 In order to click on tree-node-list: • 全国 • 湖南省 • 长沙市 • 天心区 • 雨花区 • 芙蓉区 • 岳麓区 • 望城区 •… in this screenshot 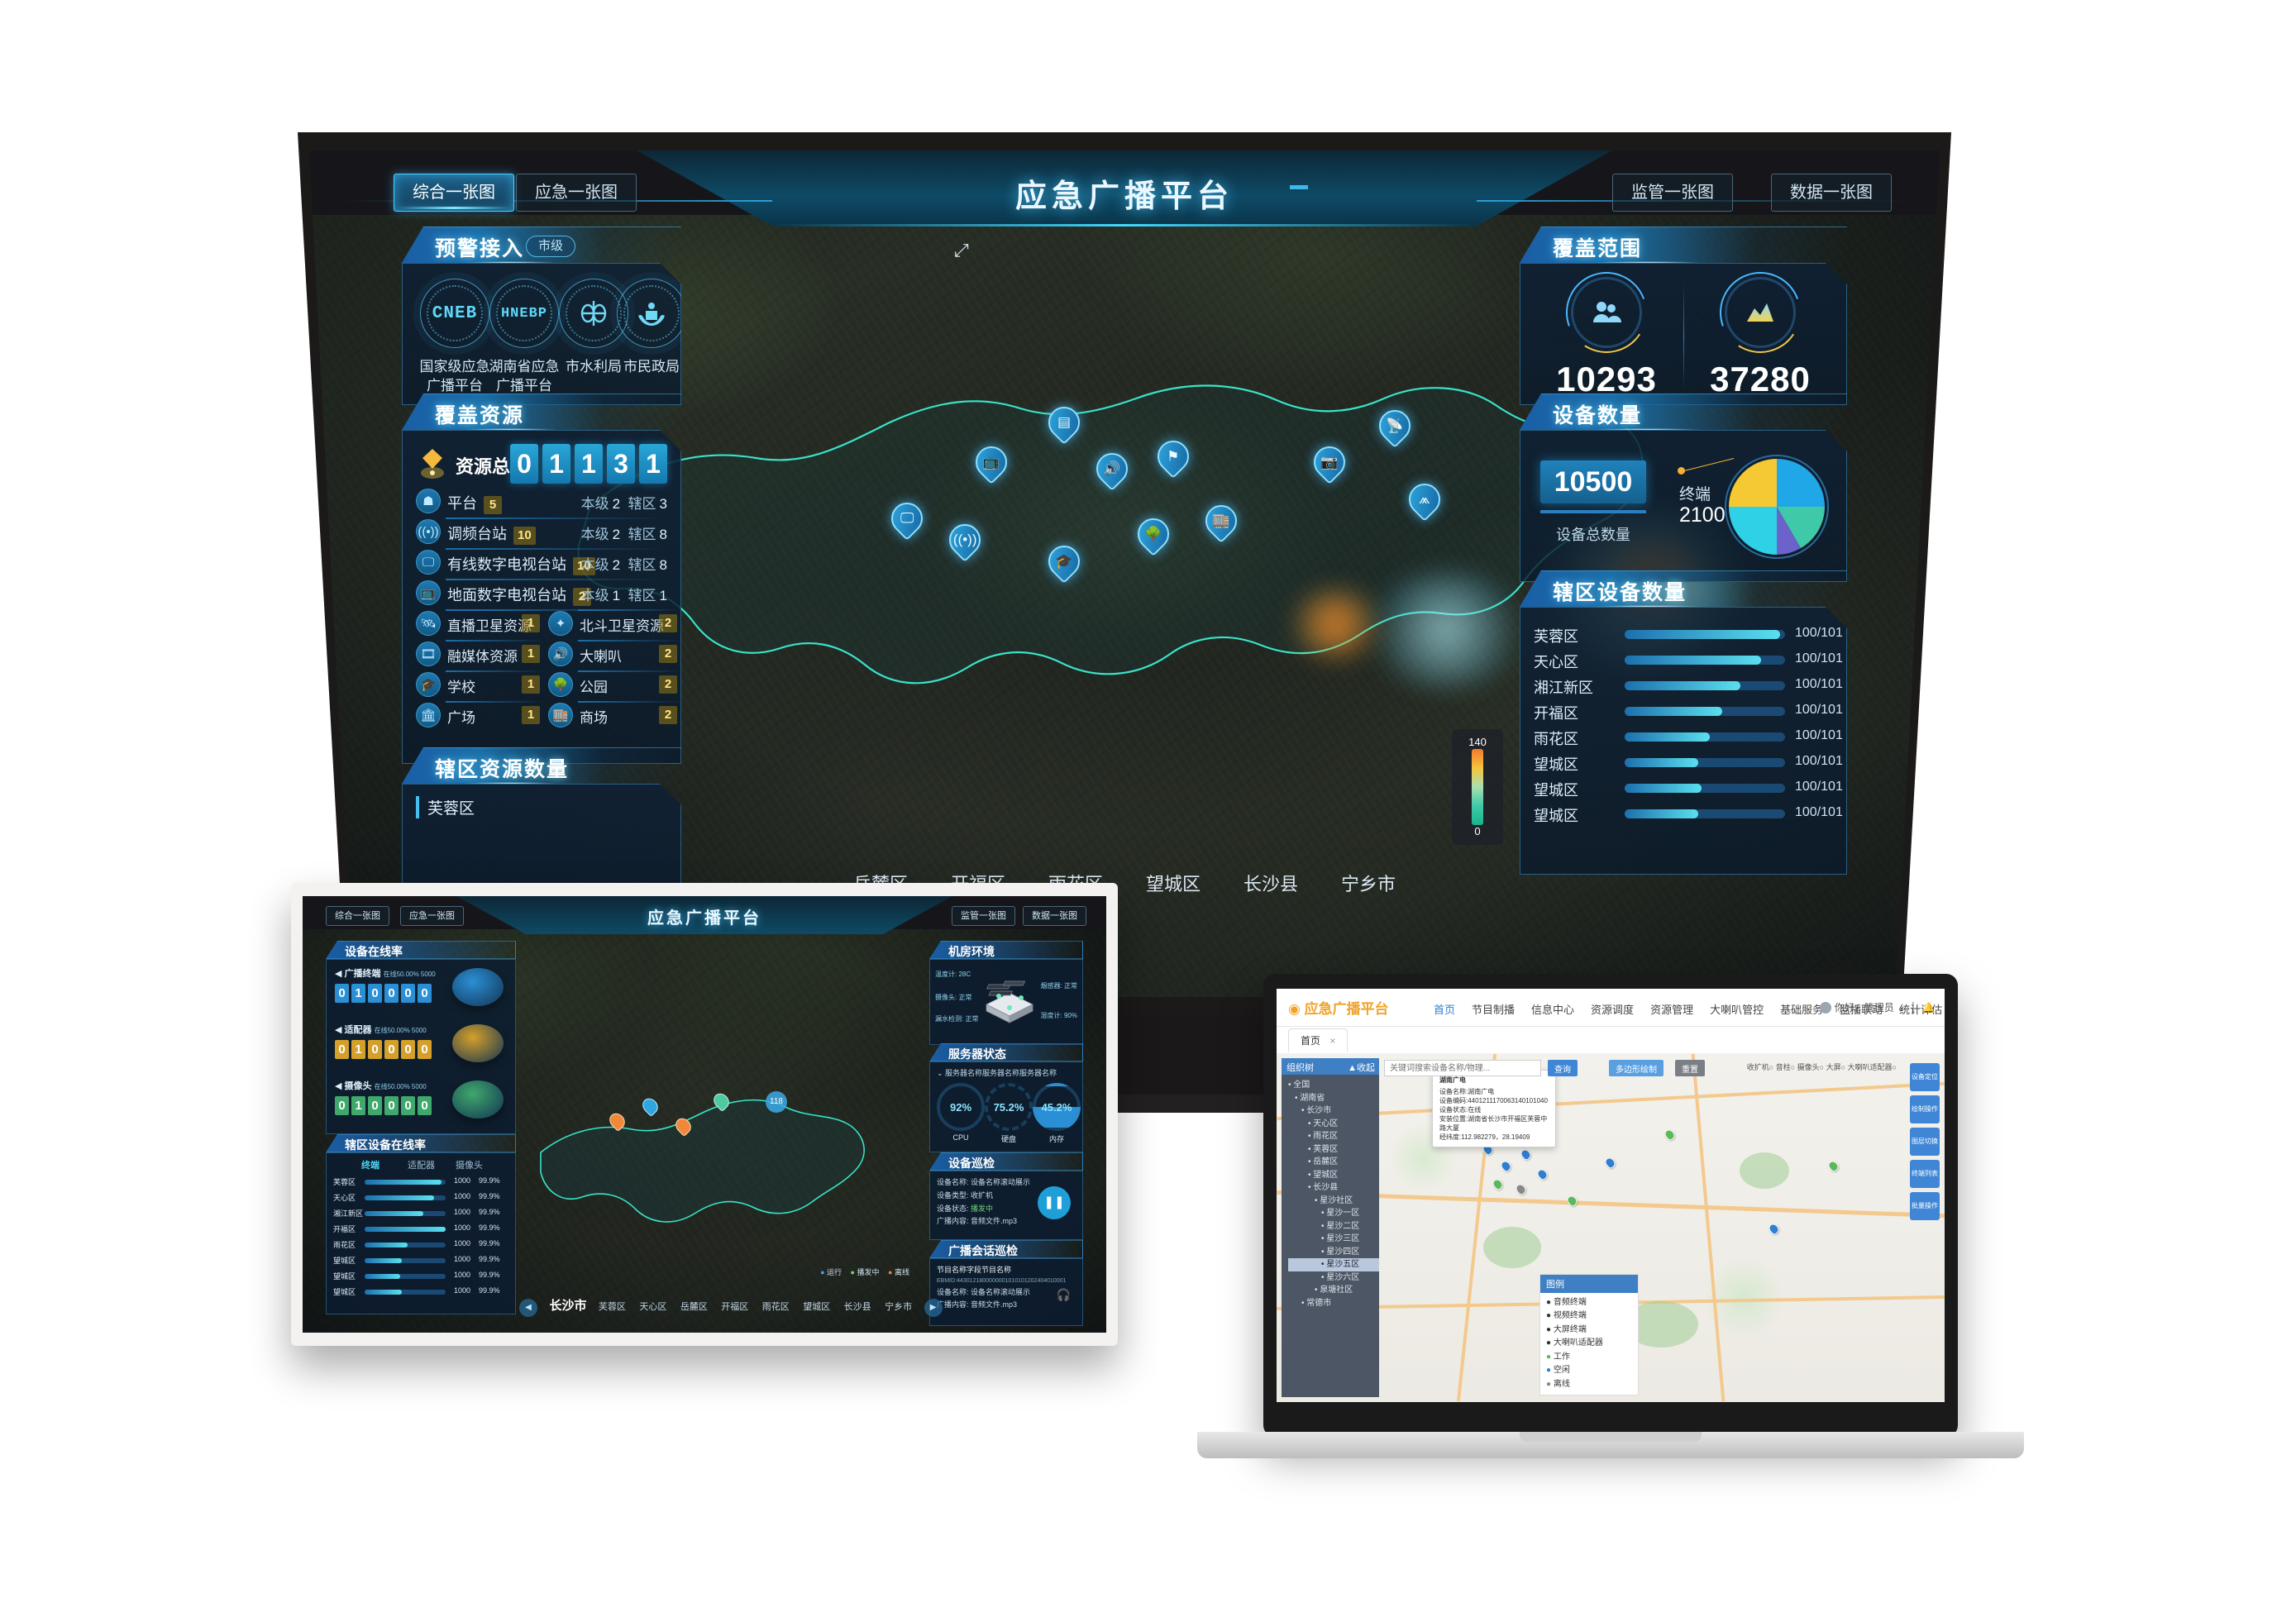, I will do `click(1330, 1192)`.